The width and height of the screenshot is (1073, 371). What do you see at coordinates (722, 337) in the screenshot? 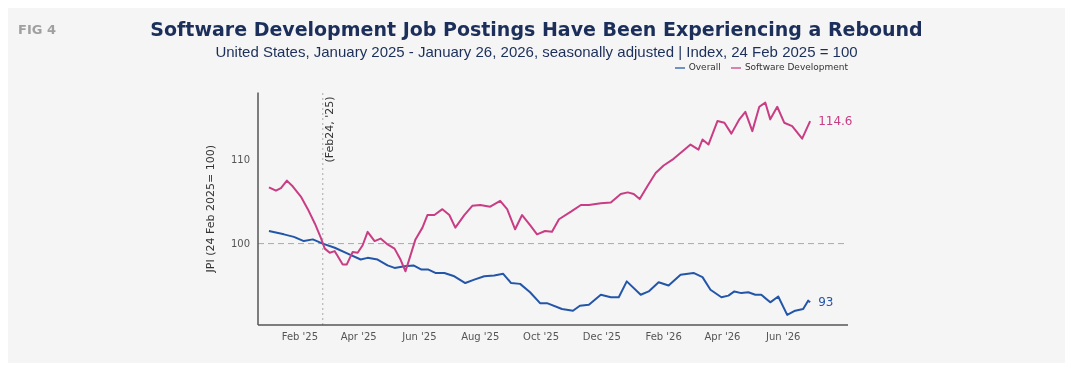
I see `x-tick-label: Apr '26` at bounding box center [722, 337].